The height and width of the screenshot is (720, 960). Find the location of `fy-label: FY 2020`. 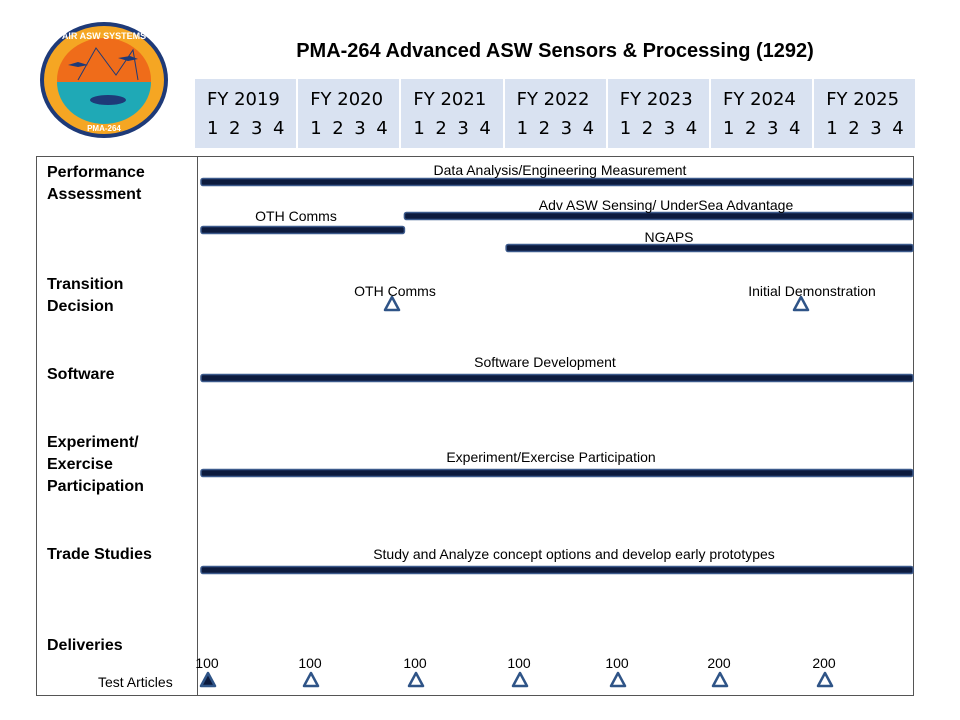

fy-label: FY 2020 is located at coordinates (347, 99).